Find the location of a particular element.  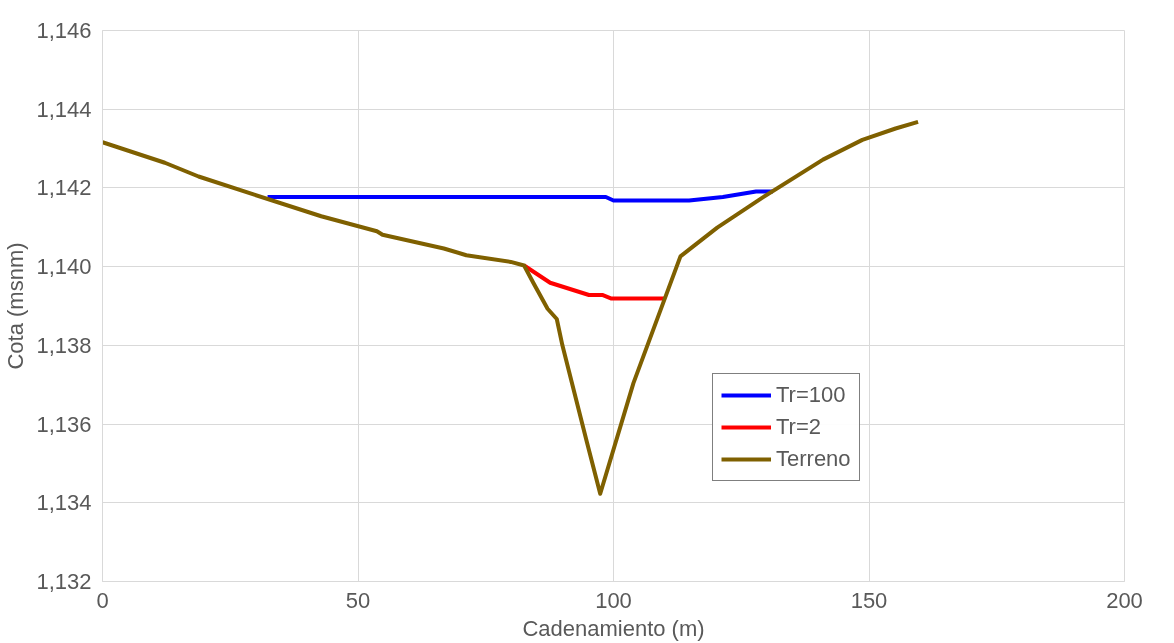

y-tick-label: 1,132 is located at coordinates (64, 581).